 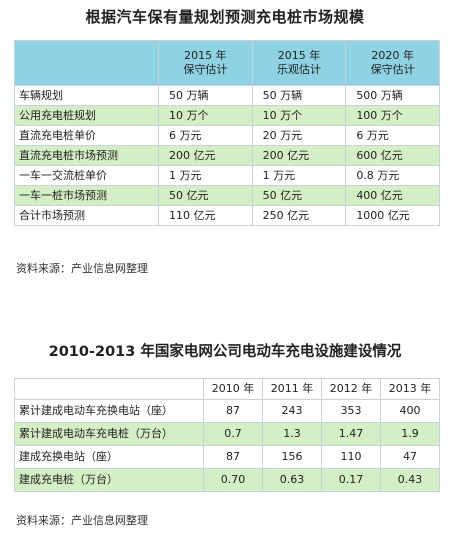 I want to click on table-row: 建成充换电站（座） 87 156 110 47, so click(x=227, y=457).